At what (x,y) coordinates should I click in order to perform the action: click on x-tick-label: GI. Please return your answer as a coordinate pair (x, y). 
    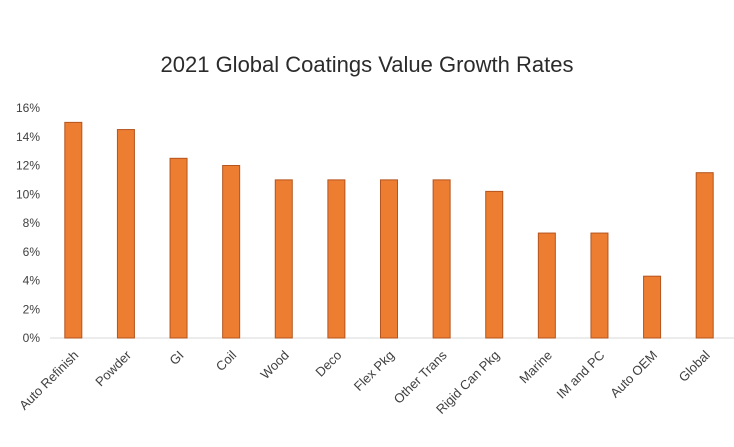
    Looking at the image, I should click on (176, 358).